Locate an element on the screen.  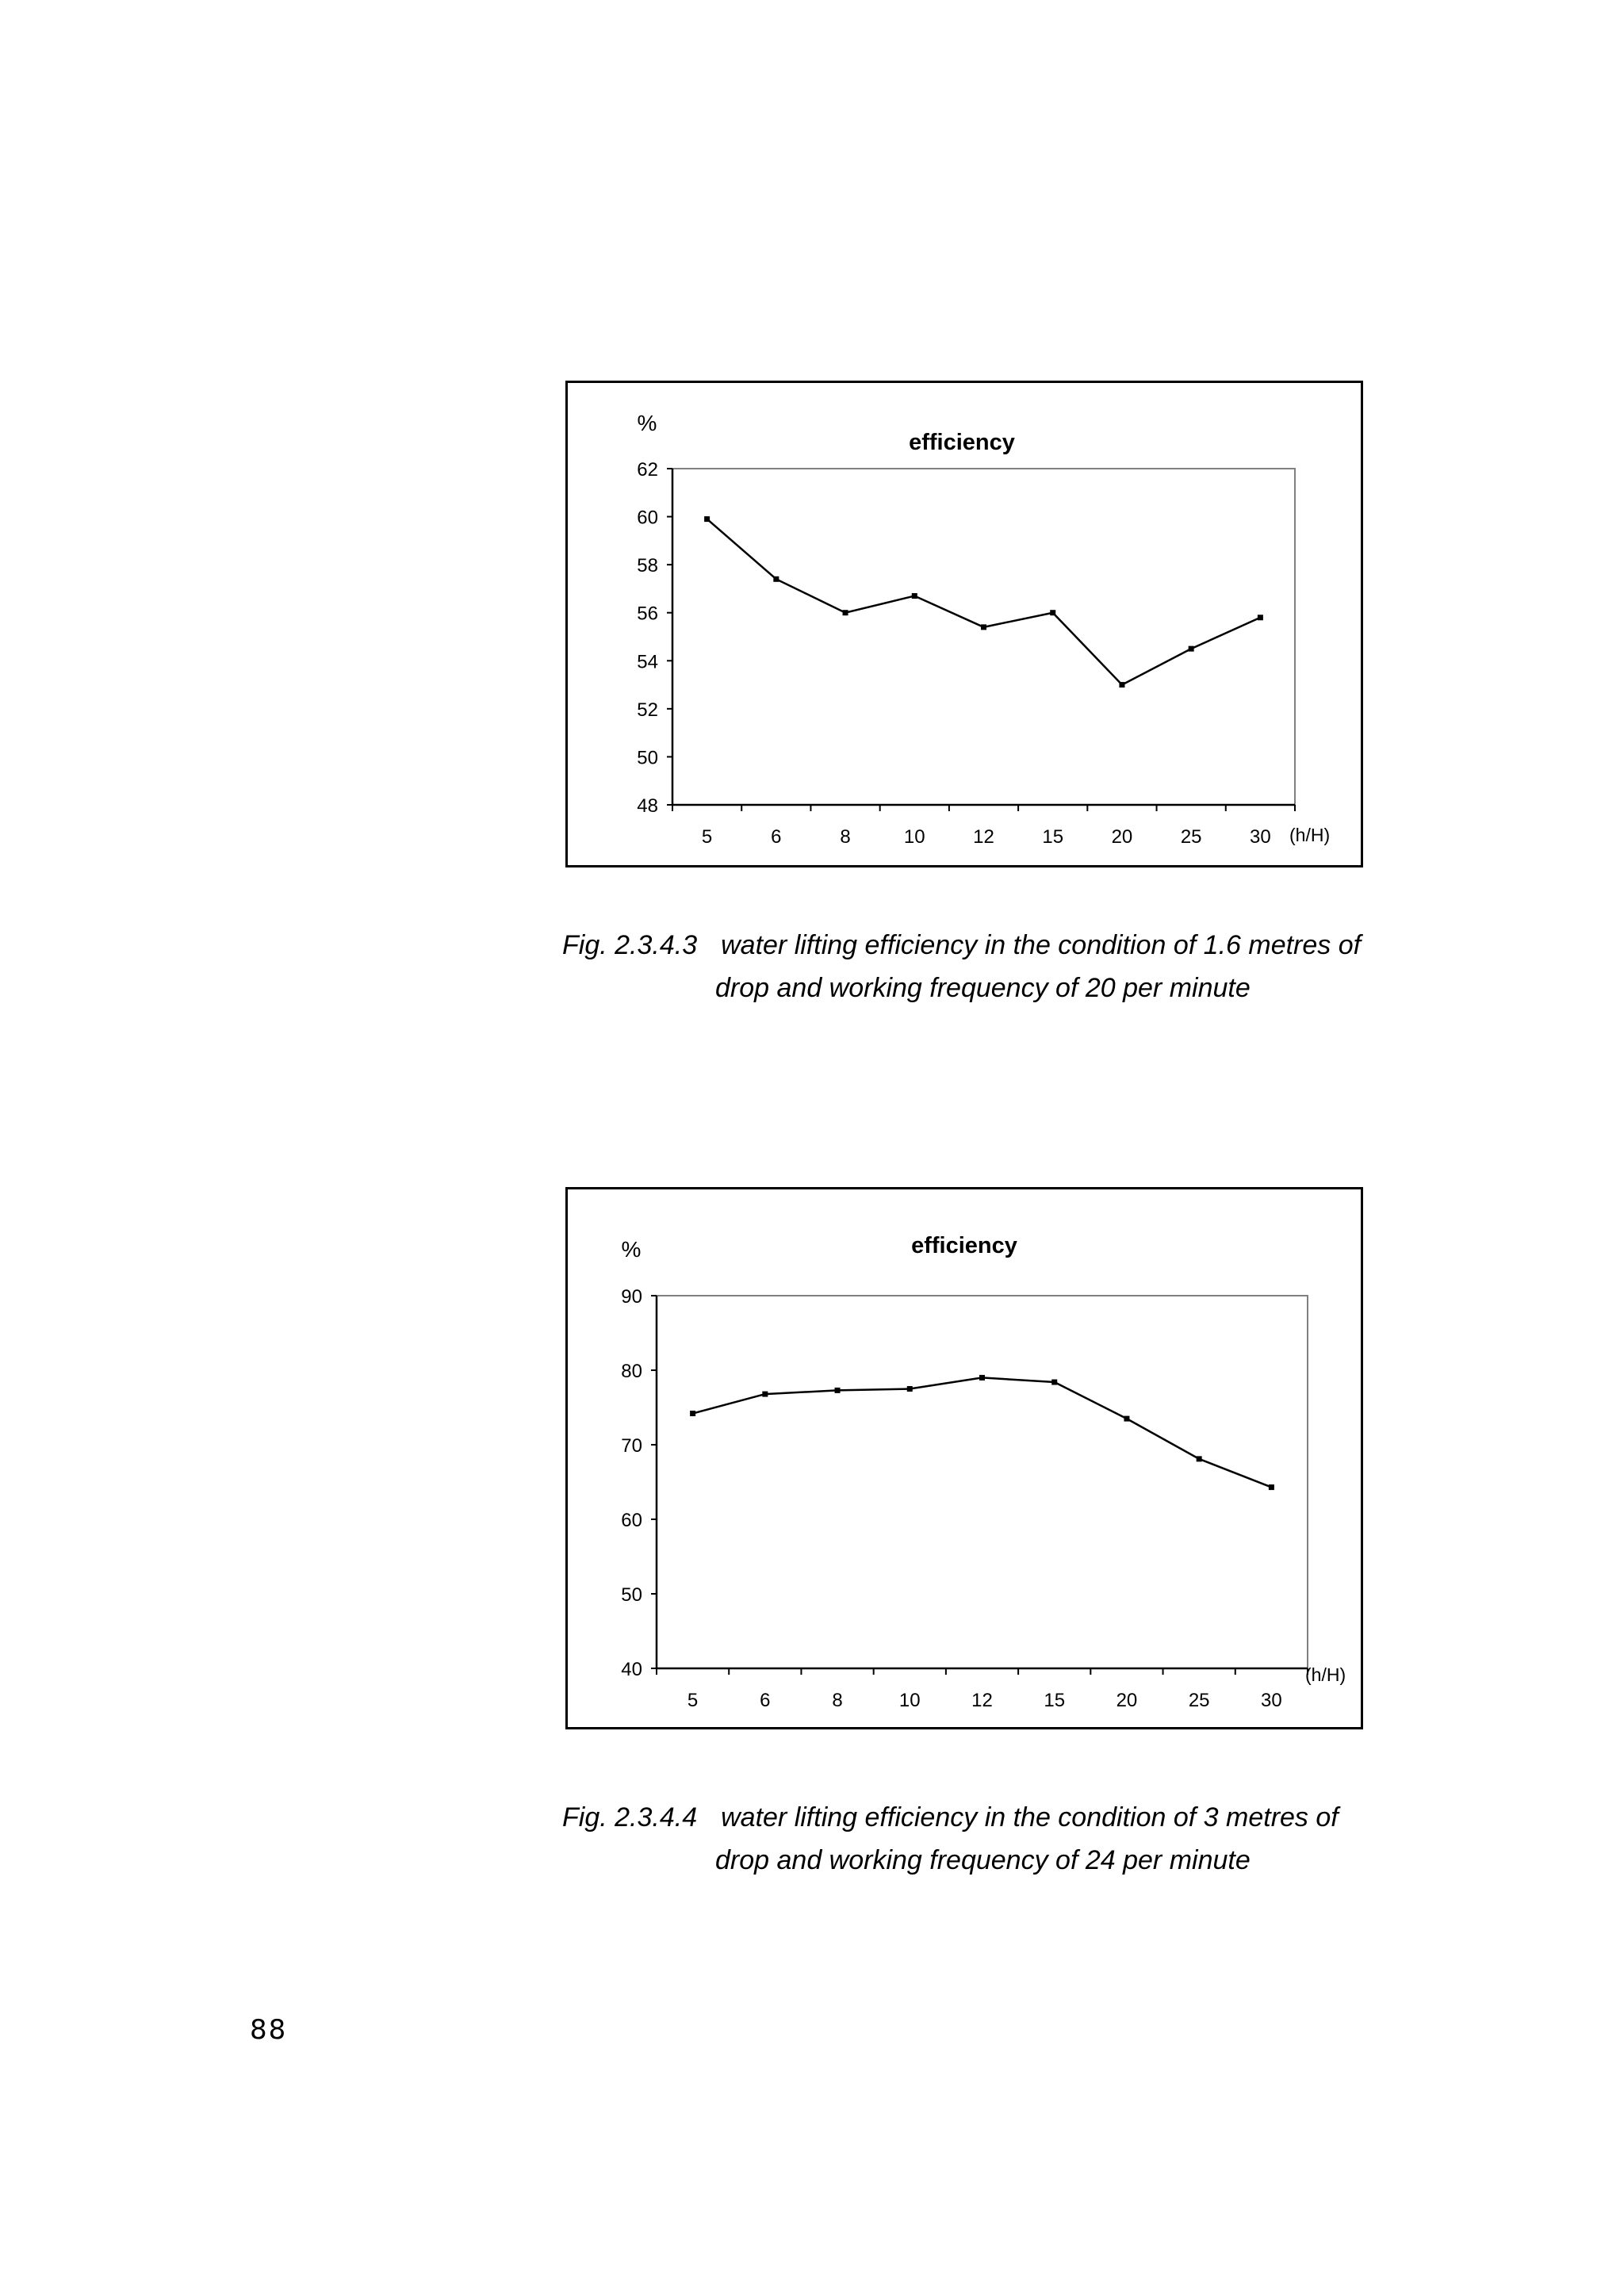
chart1-y-tick-label: 60 is located at coordinates (647, 518).